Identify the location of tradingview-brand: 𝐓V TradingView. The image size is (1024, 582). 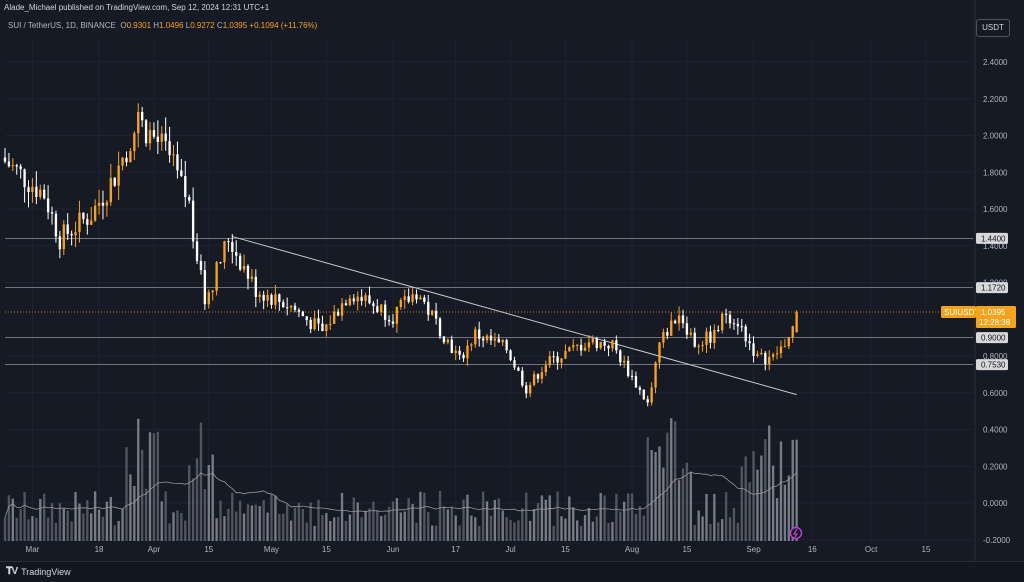
(38, 571).